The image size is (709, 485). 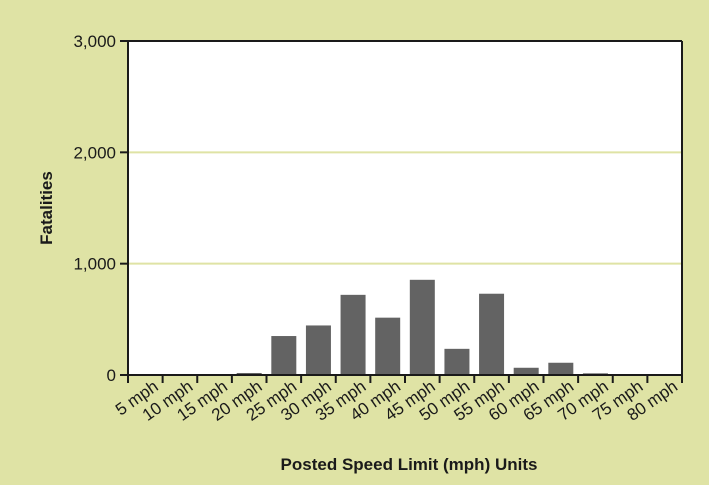 What do you see at coordinates (94, 208) in the screenshot?
I see `y-tick-labels: 0 1,000 2,000 3,000` at bounding box center [94, 208].